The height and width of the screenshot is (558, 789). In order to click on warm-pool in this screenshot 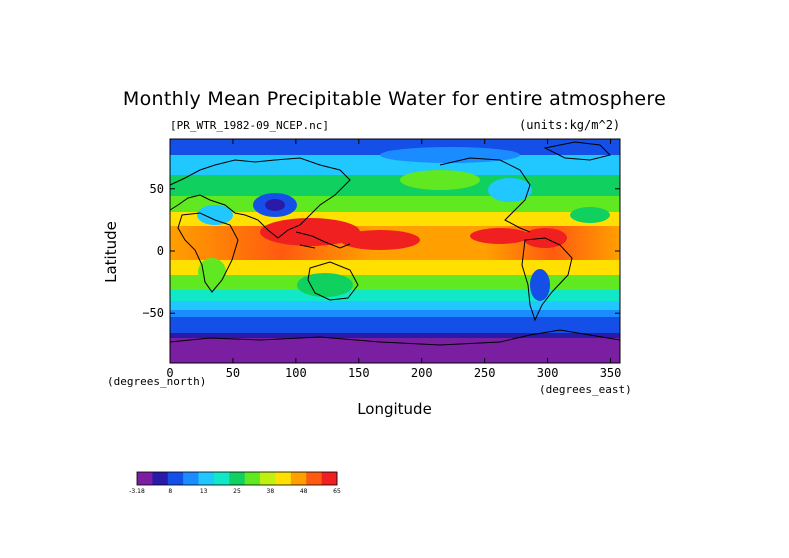, I will do `click(310, 232)`.